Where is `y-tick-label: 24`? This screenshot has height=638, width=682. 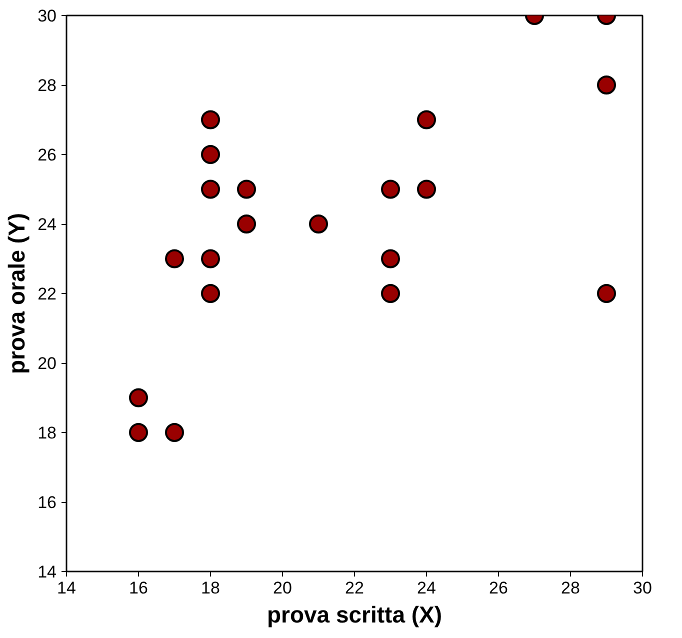
y-tick-label: 24 is located at coordinates (47, 224).